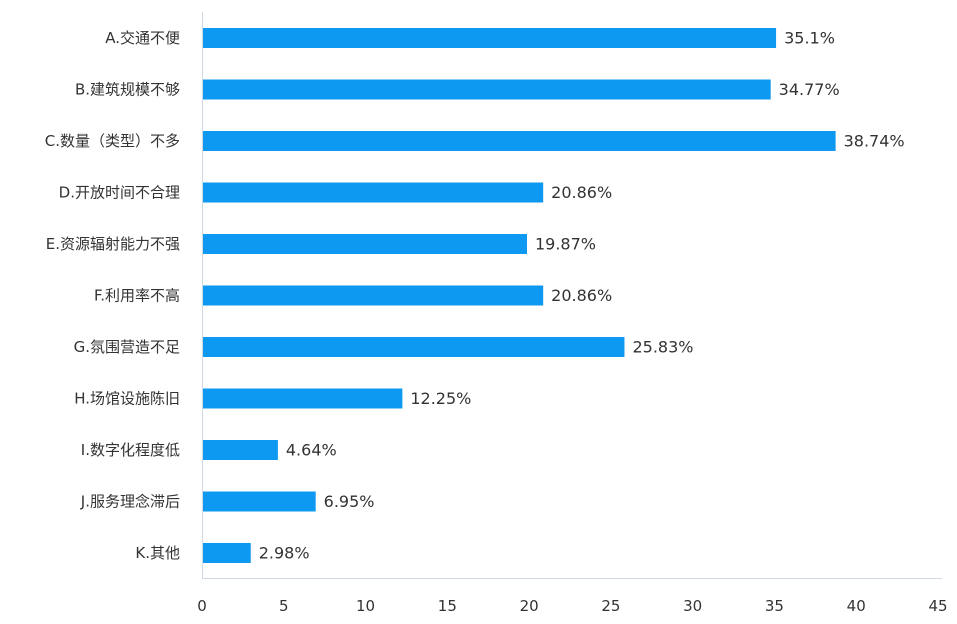  Describe the element at coordinates (440, 398) in the screenshot. I see `value-label: 12.25%` at that location.